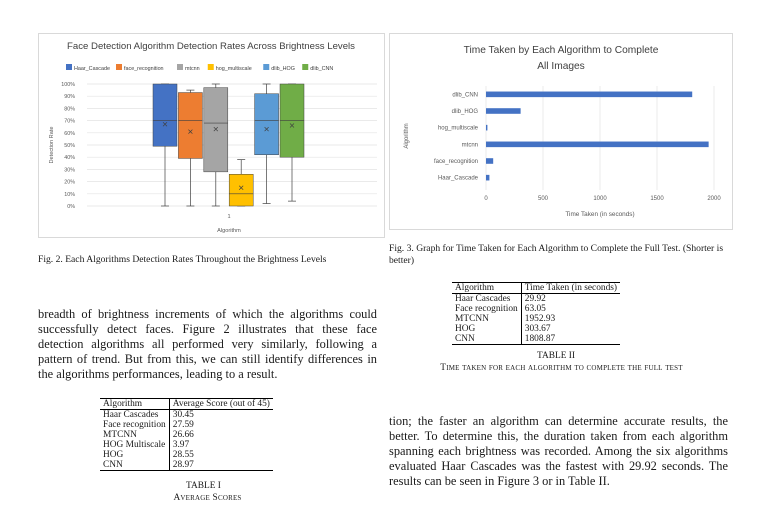 The width and height of the screenshot is (766, 515). I want to click on table2-cell-algorithm: Haar Cascades, so click(483, 299).